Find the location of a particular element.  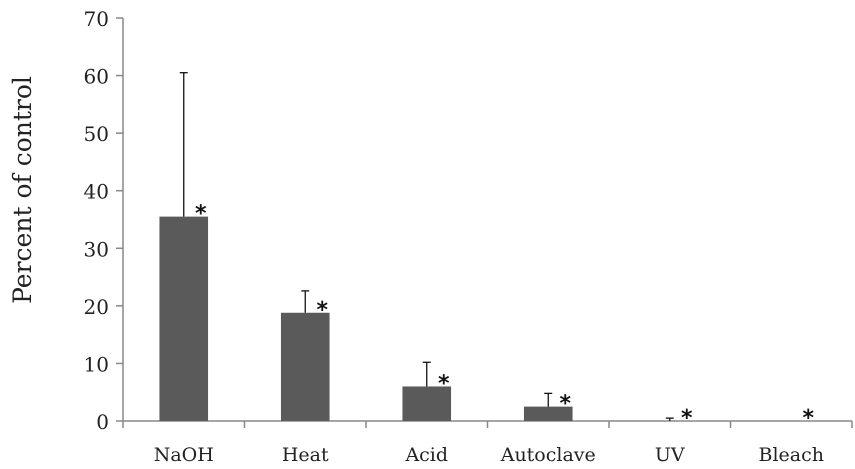

y-tick-label: 0 is located at coordinates (102, 422).